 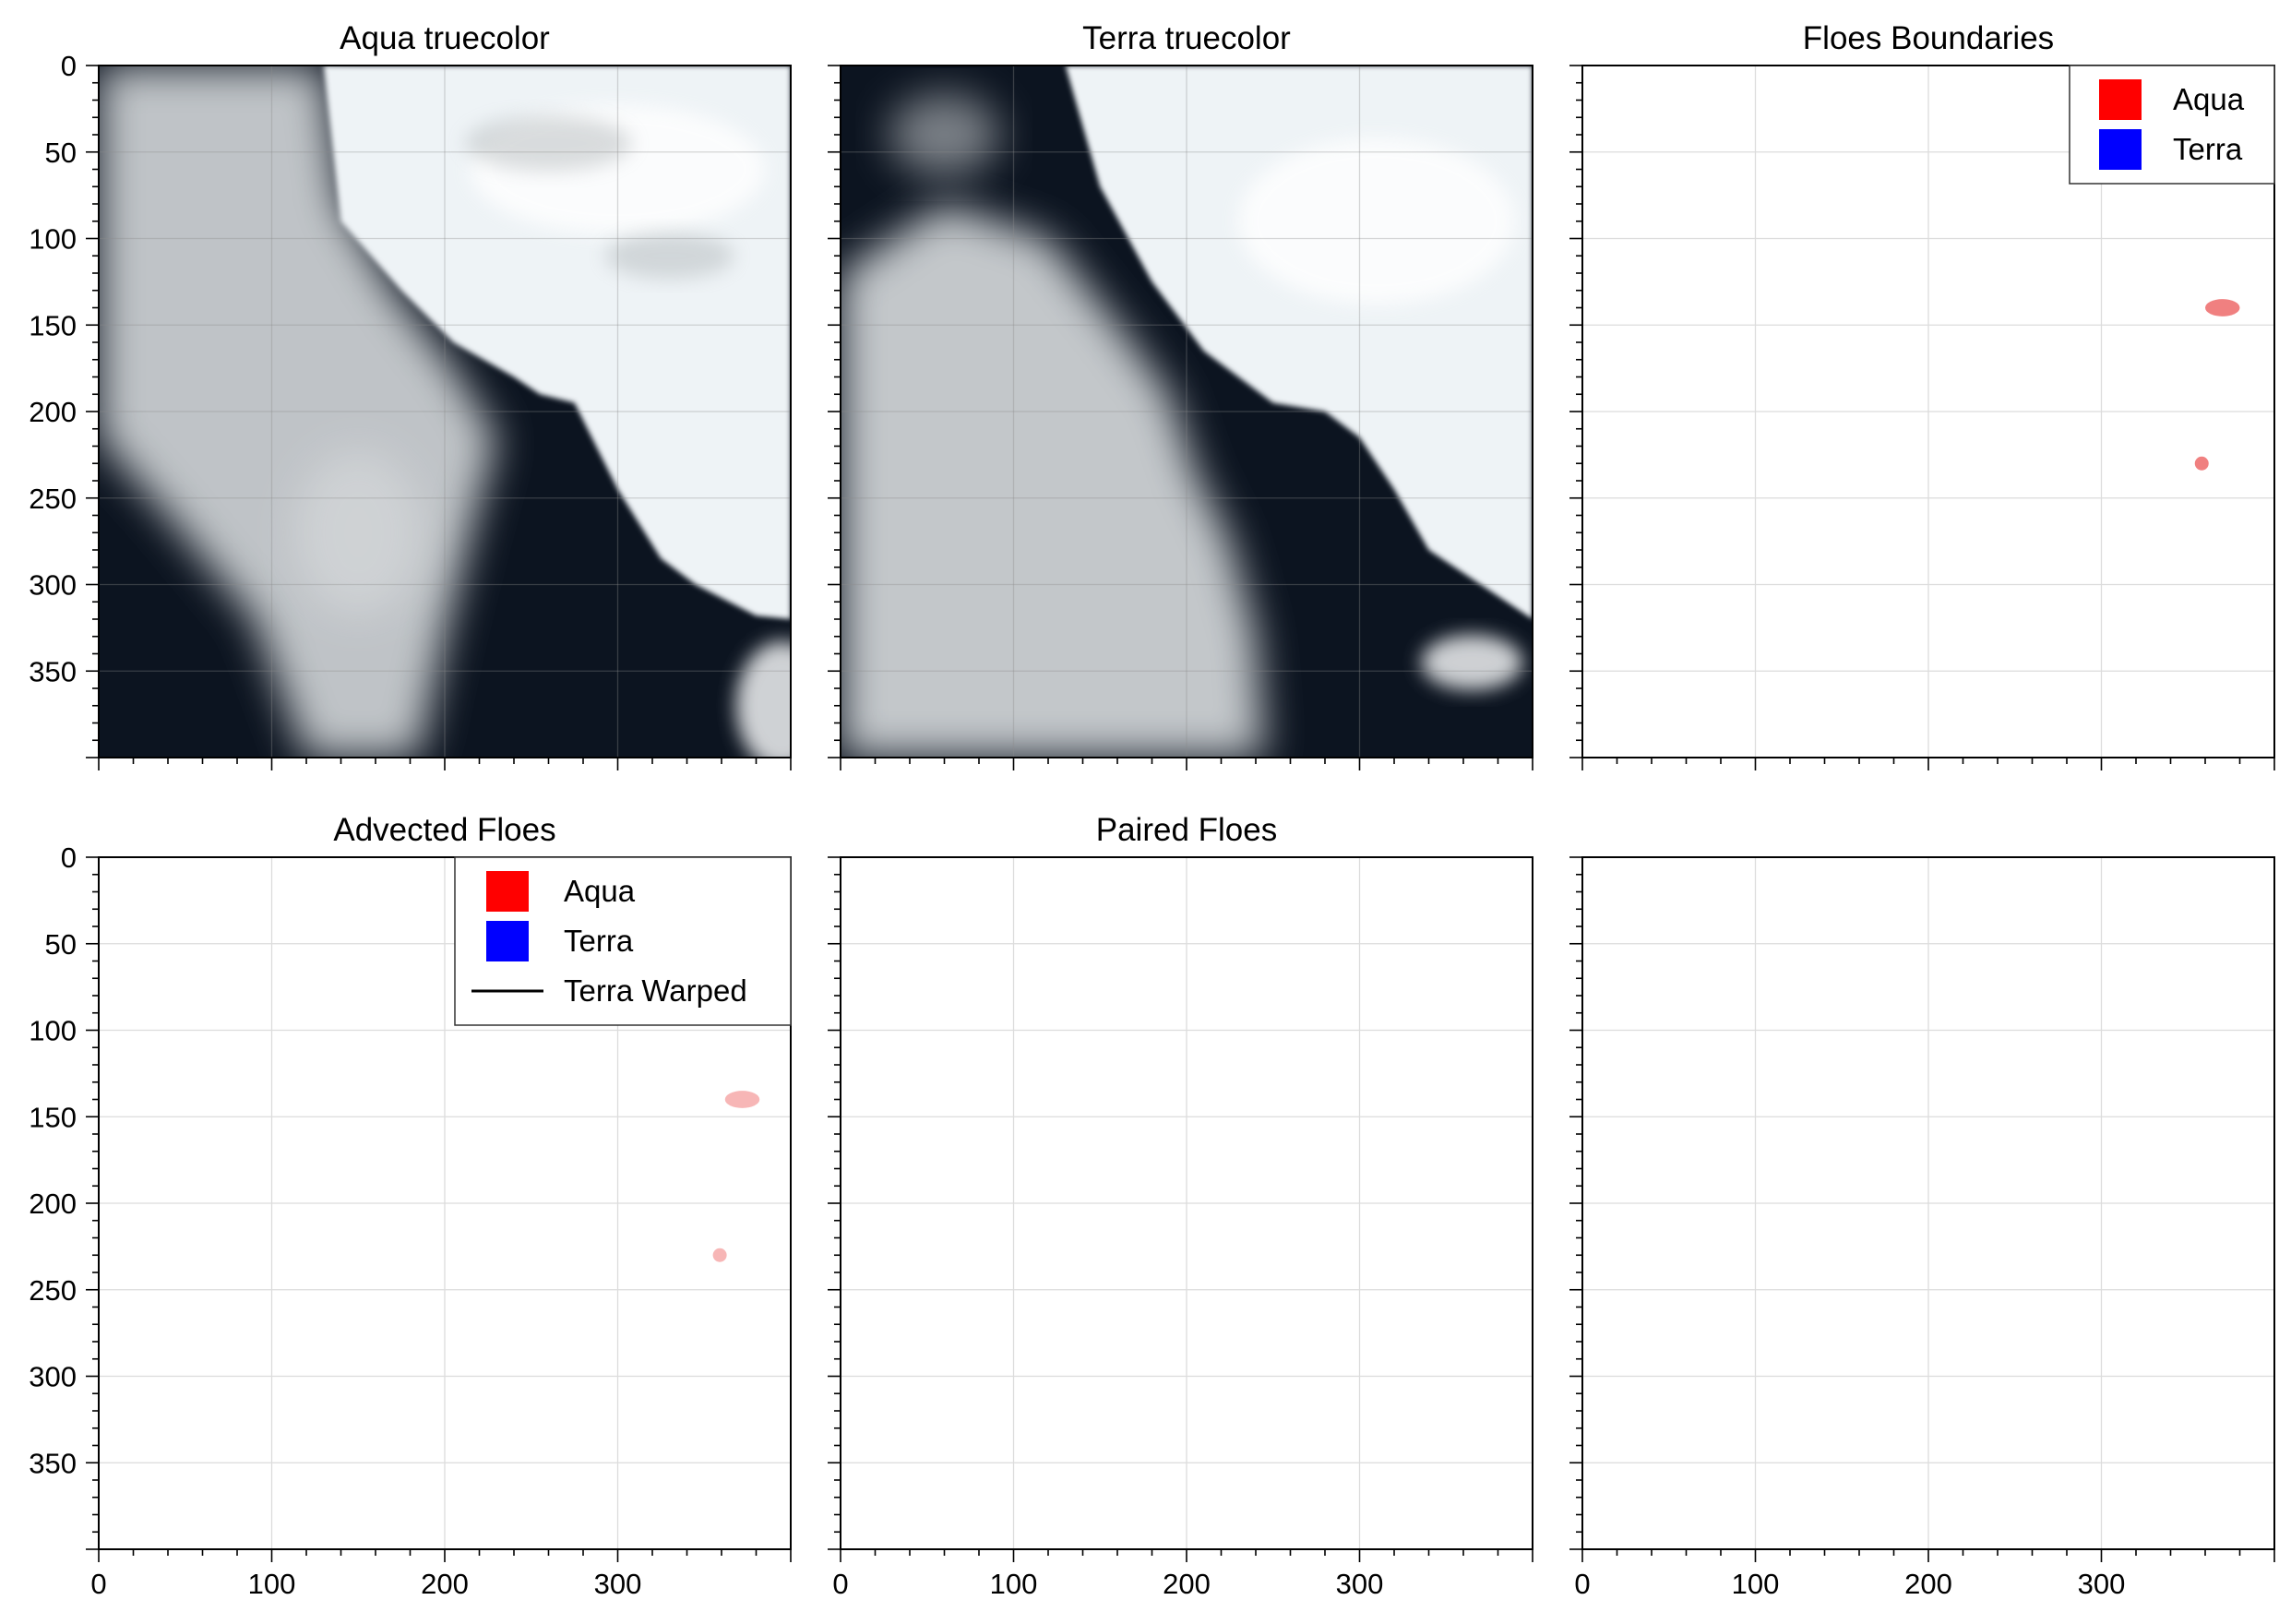 I want to click on panel-title: Paired Floes, so click(x=1186, y=830).